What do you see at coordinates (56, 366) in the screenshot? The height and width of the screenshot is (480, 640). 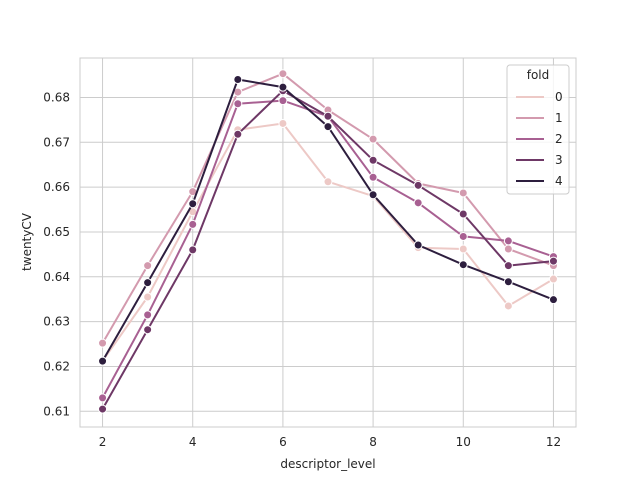 I see `y-tick-label: 0.62` at bounding box center [56, 366].